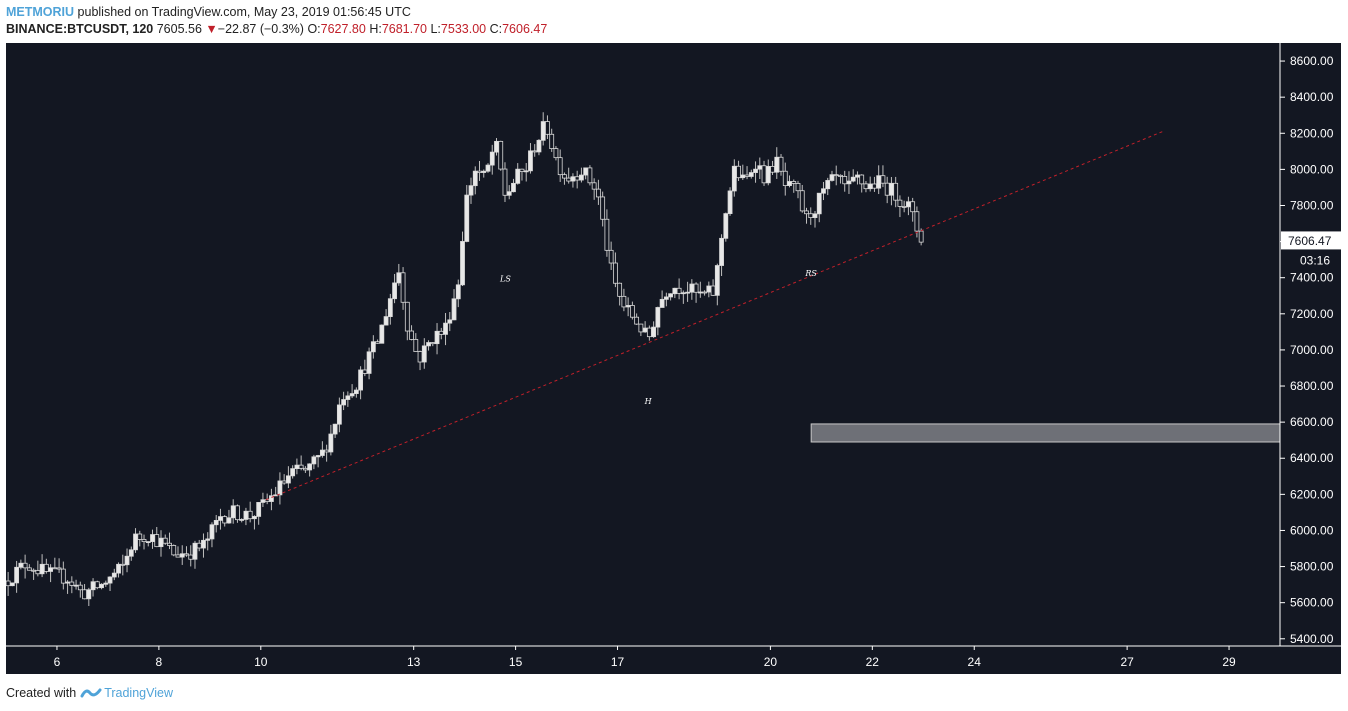  Describe the element at coordinates (1045, 433) in the screenshot. I see `support-zone` at that location.